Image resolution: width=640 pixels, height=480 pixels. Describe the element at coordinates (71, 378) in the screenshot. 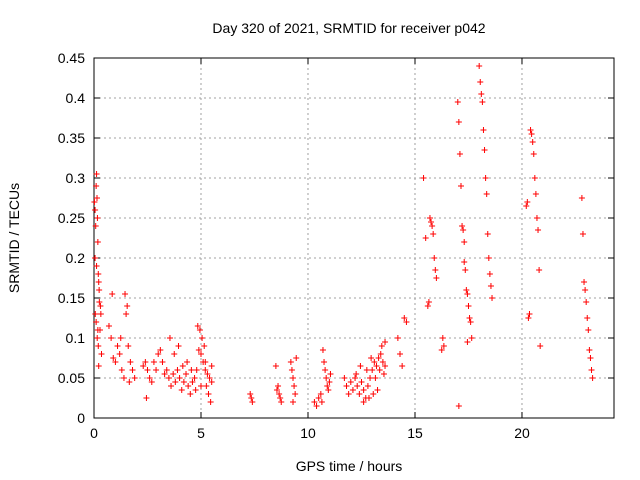

I see `y-tick-label: 0.05` at that location.